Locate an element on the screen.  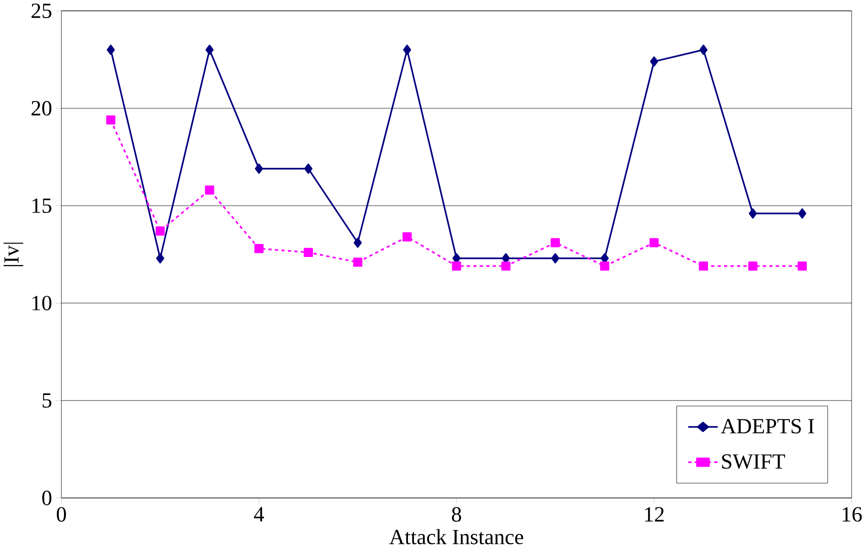
x-axis-title: Attack Instance is located at coordinates (456, 536).